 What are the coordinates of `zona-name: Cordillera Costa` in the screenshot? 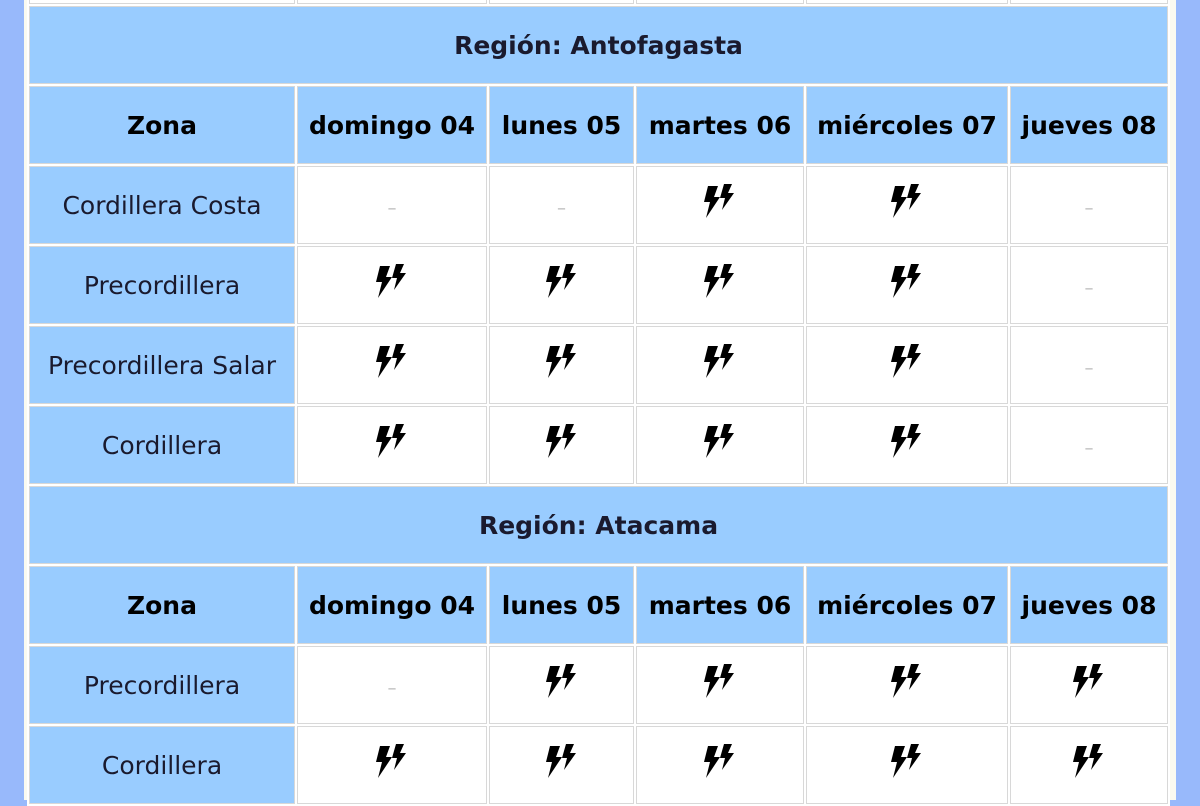 It's located at (162, 205).